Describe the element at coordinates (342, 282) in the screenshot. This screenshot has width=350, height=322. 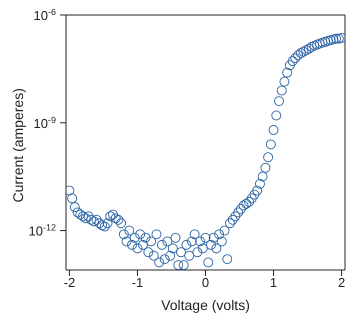
I see `x-tick-label: 2` at that location.